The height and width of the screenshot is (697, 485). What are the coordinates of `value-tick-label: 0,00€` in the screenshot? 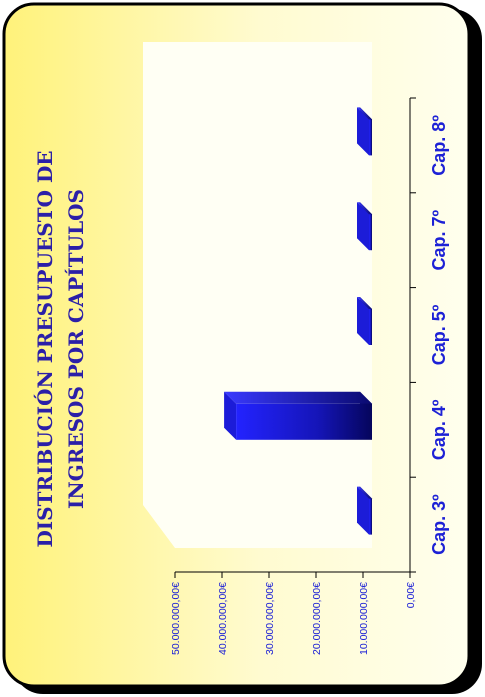 It's located at (411, 595).